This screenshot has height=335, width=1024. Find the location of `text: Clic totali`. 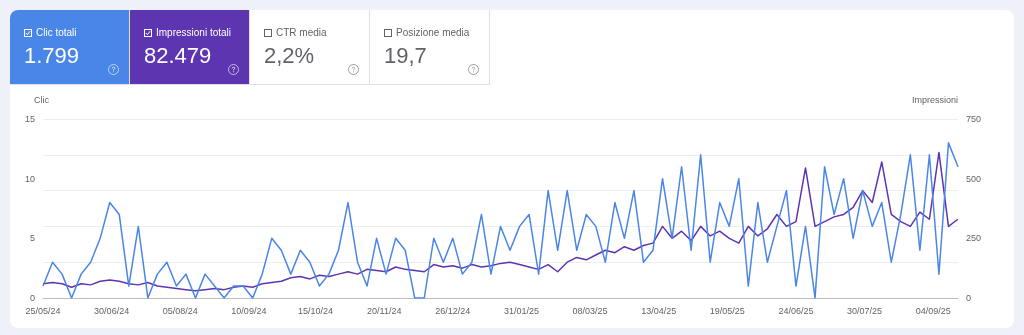

text: Clic totali is located at coordinates (56, 32).